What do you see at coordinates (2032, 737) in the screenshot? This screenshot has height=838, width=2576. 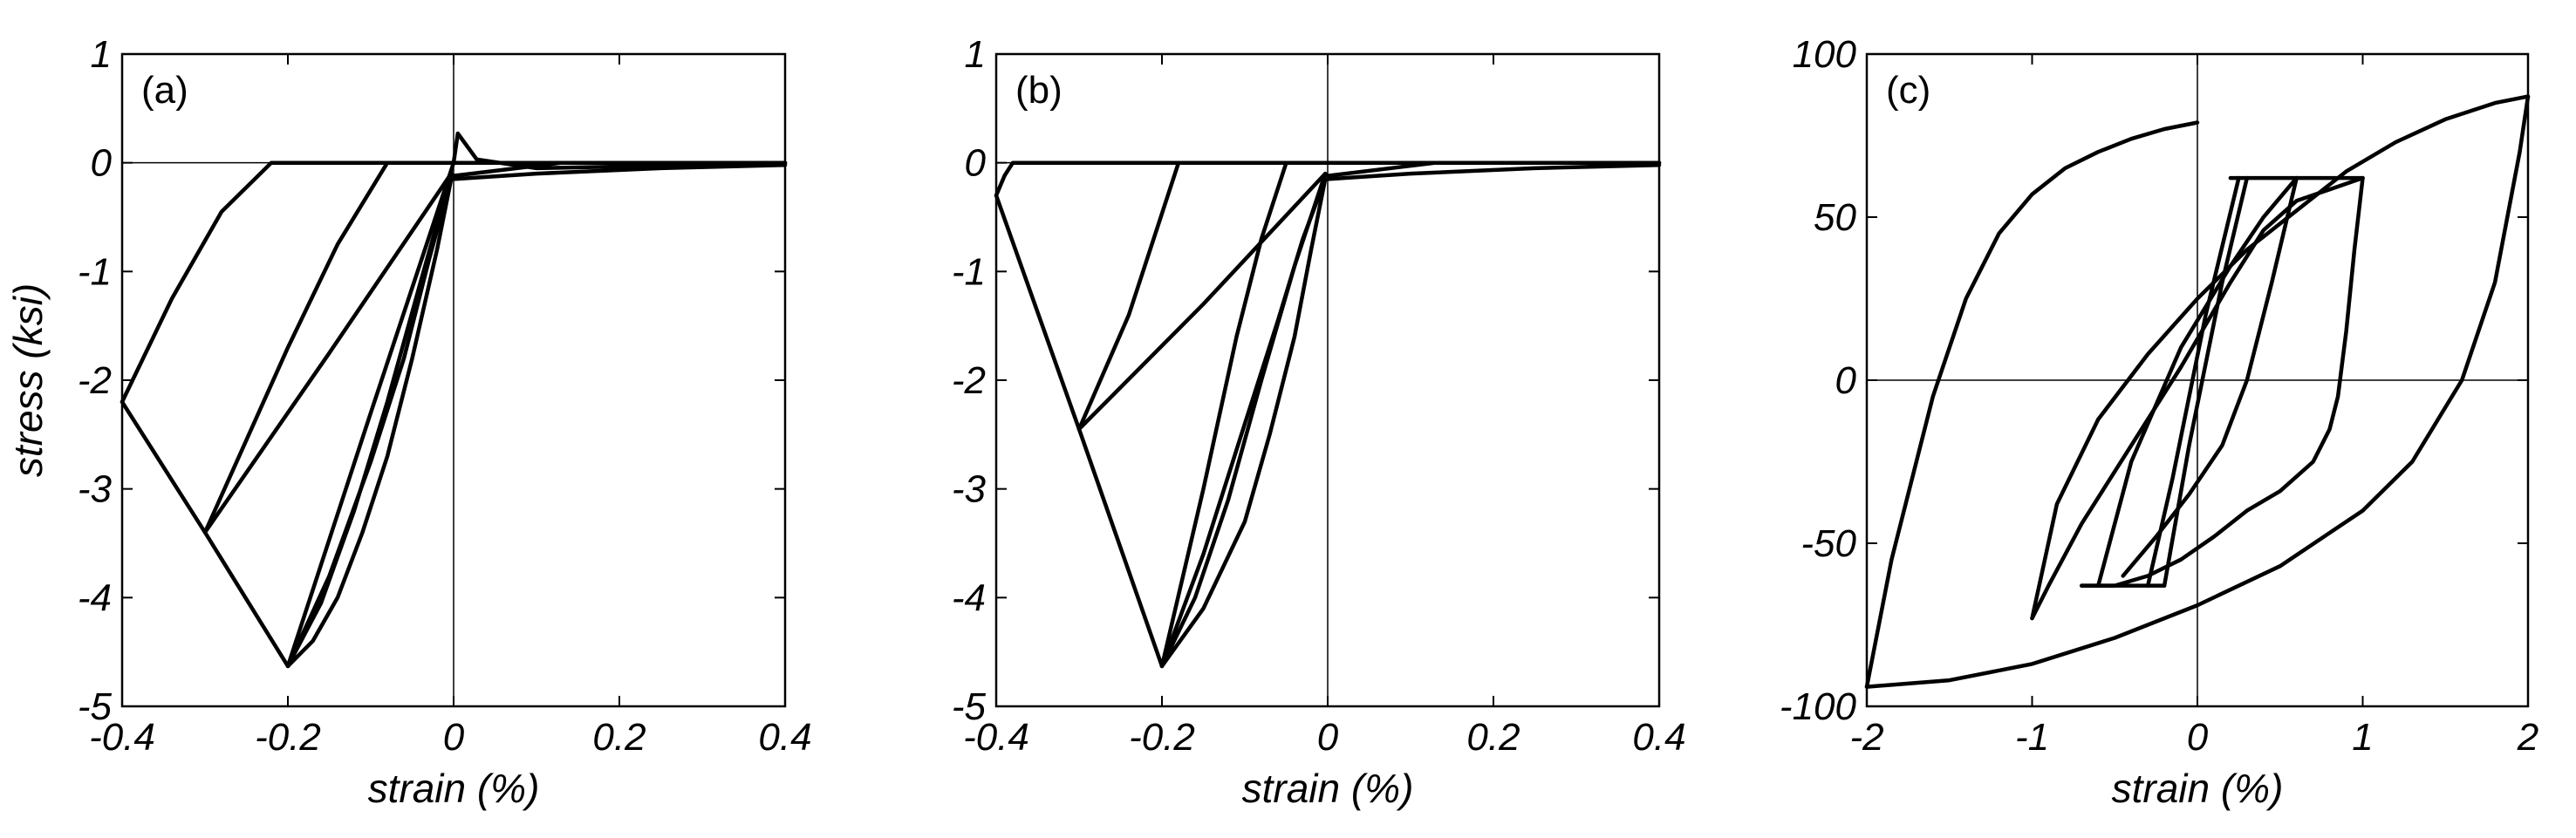 I see `x-tick-label: -1` at bounding box center [2032, 737].